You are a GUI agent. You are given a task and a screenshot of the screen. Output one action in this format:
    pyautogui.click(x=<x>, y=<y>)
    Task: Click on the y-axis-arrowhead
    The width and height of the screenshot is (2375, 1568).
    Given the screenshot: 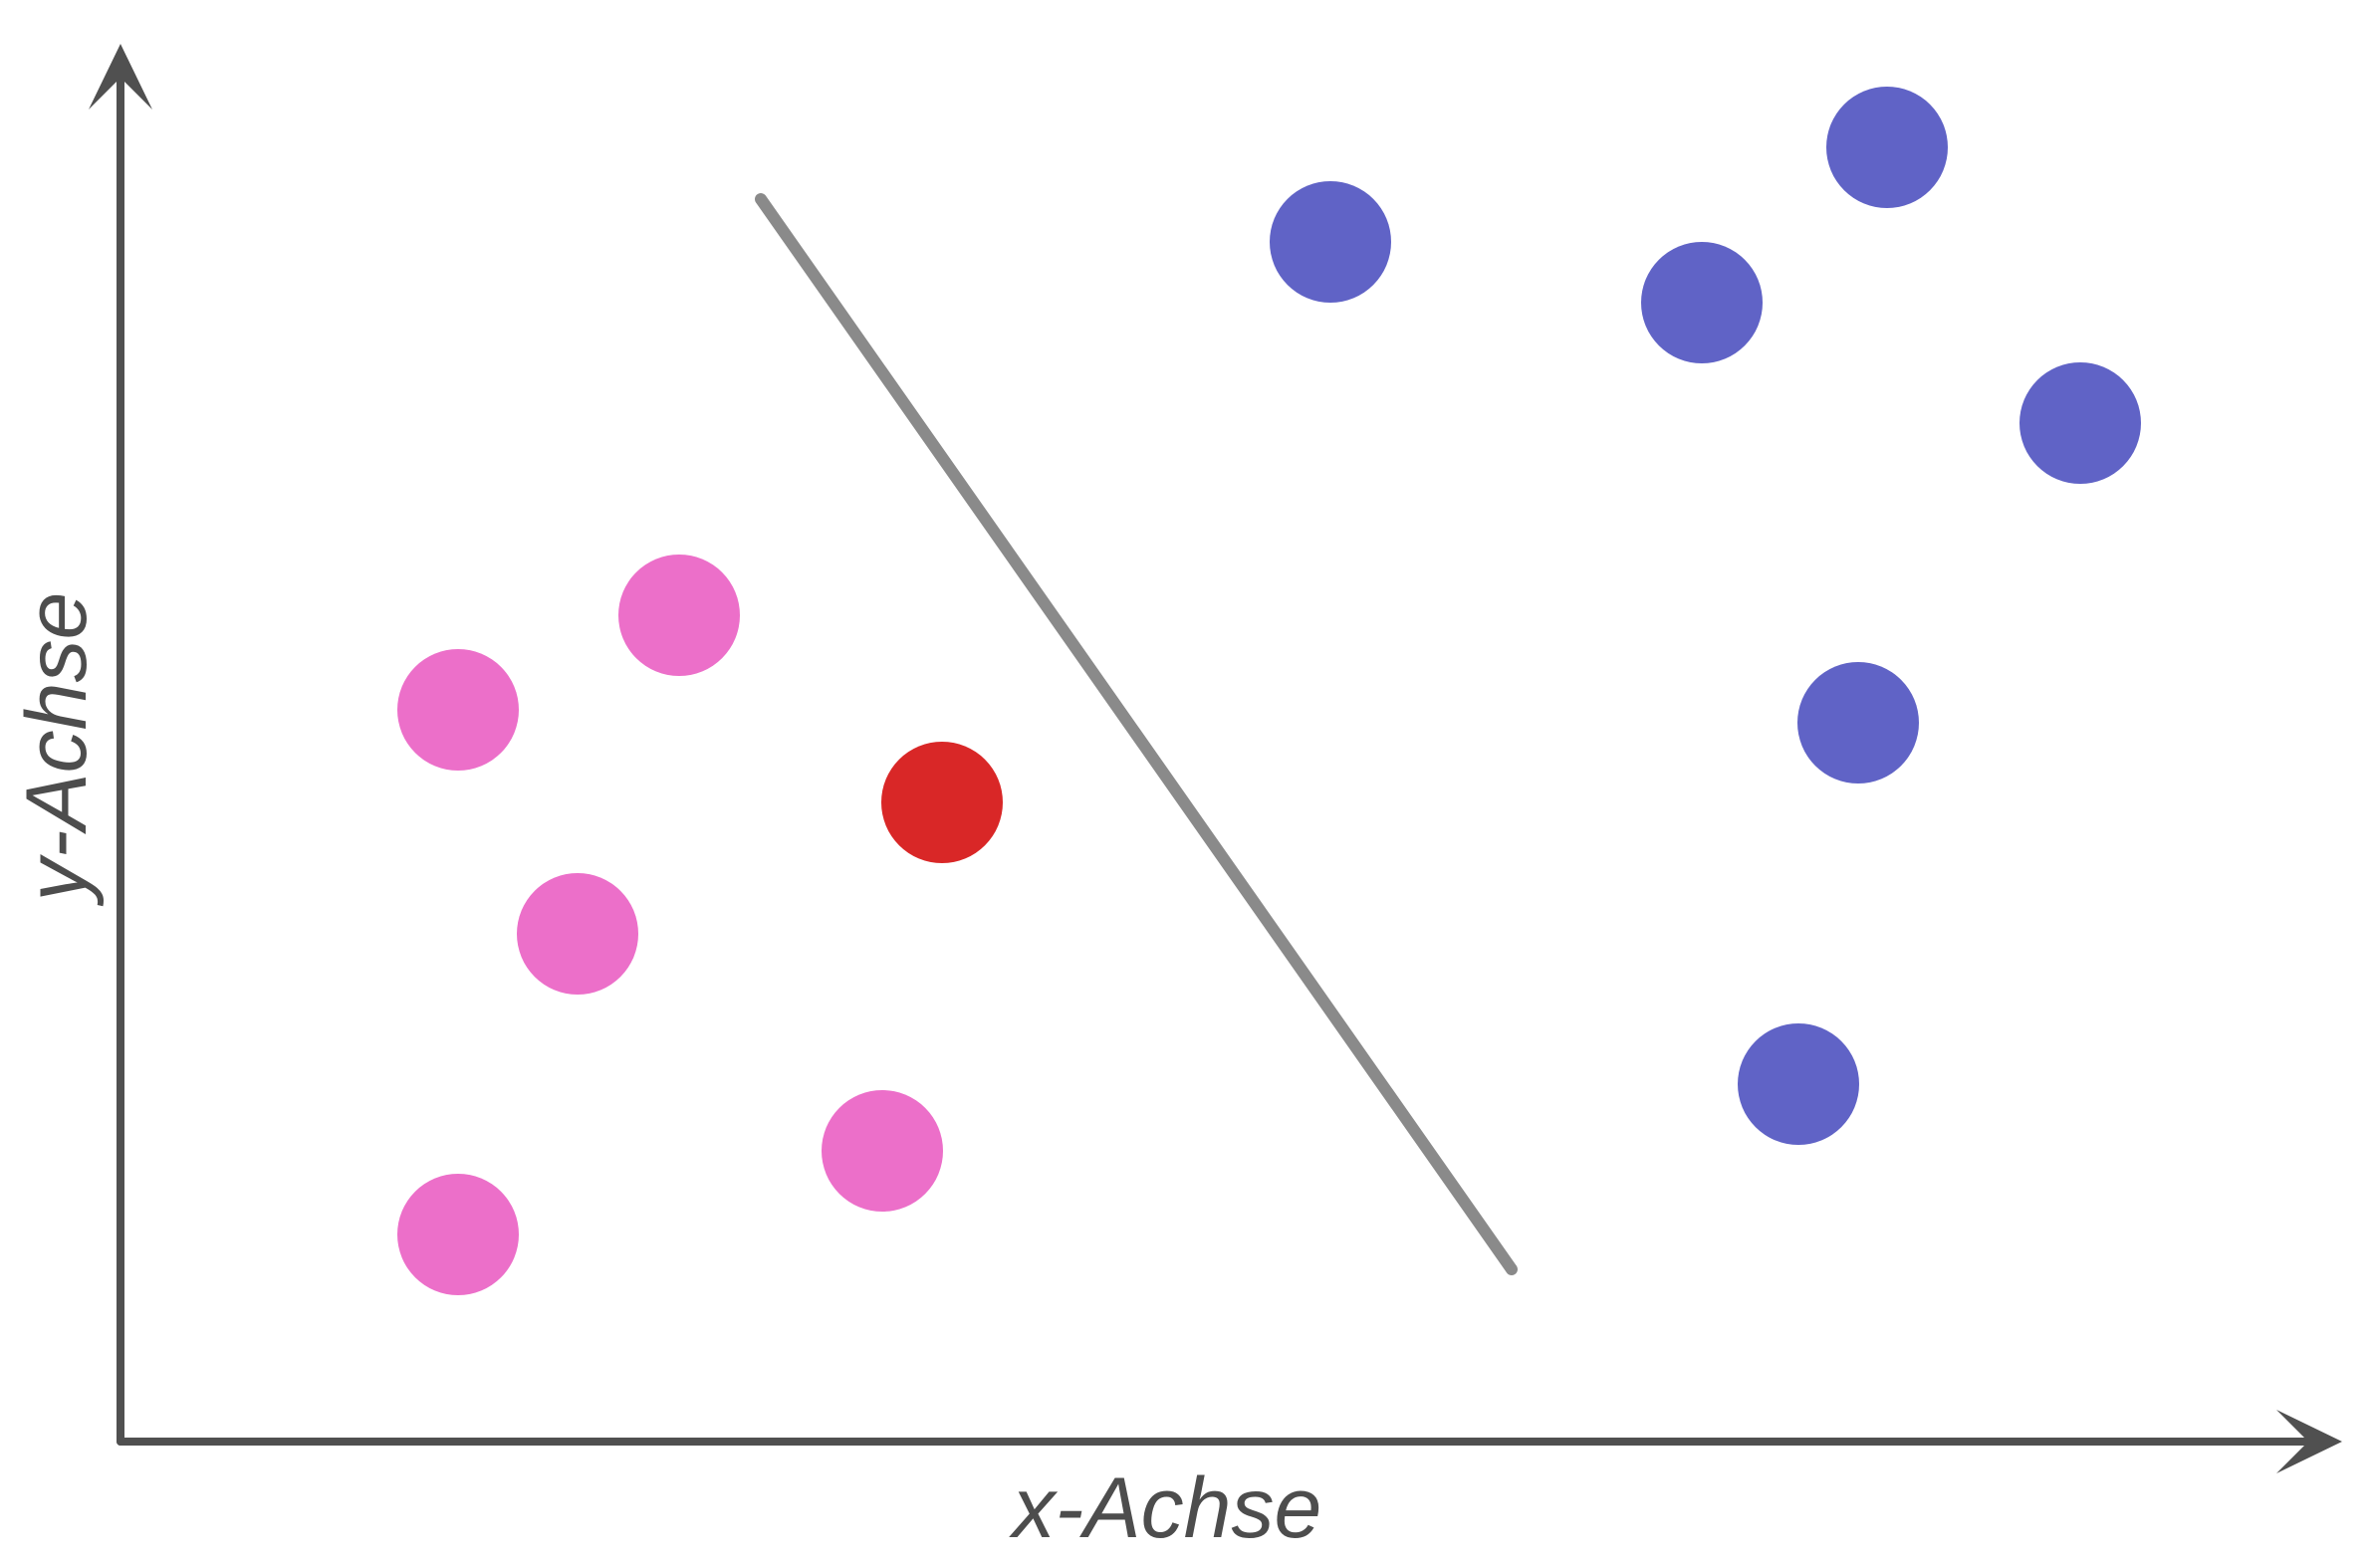 What is the action you would take?
    pyautogui.click(x=120, y=77)
    